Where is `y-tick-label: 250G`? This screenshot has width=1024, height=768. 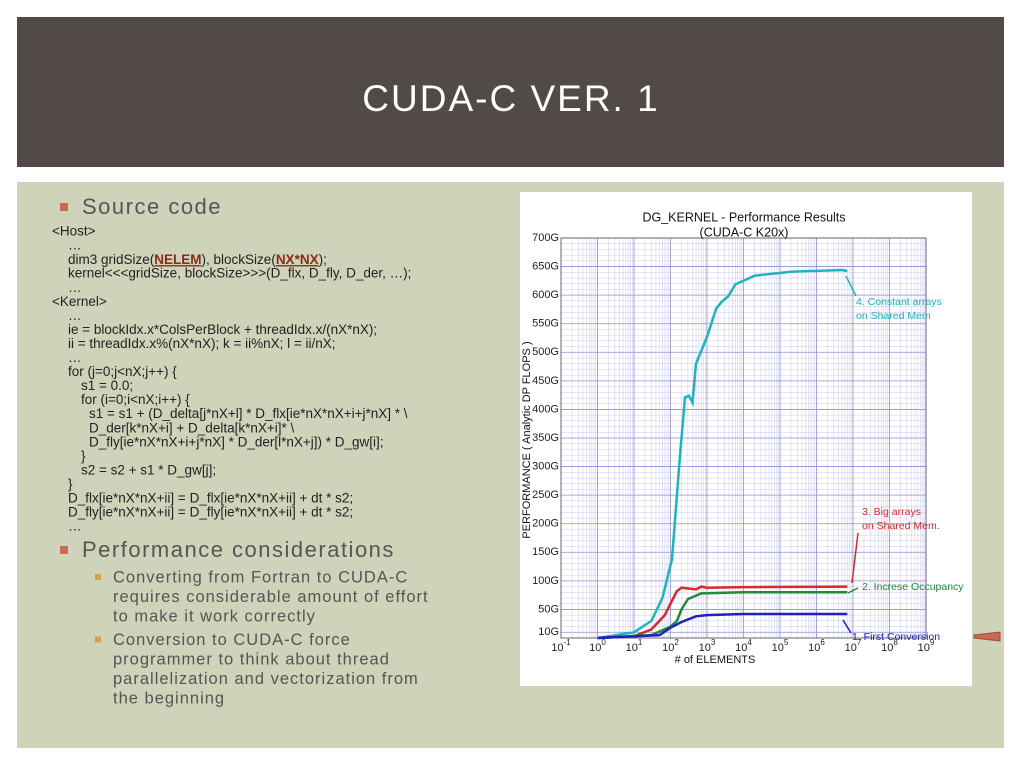
y-tick-label: 250G is located at coordinates (545, 495).